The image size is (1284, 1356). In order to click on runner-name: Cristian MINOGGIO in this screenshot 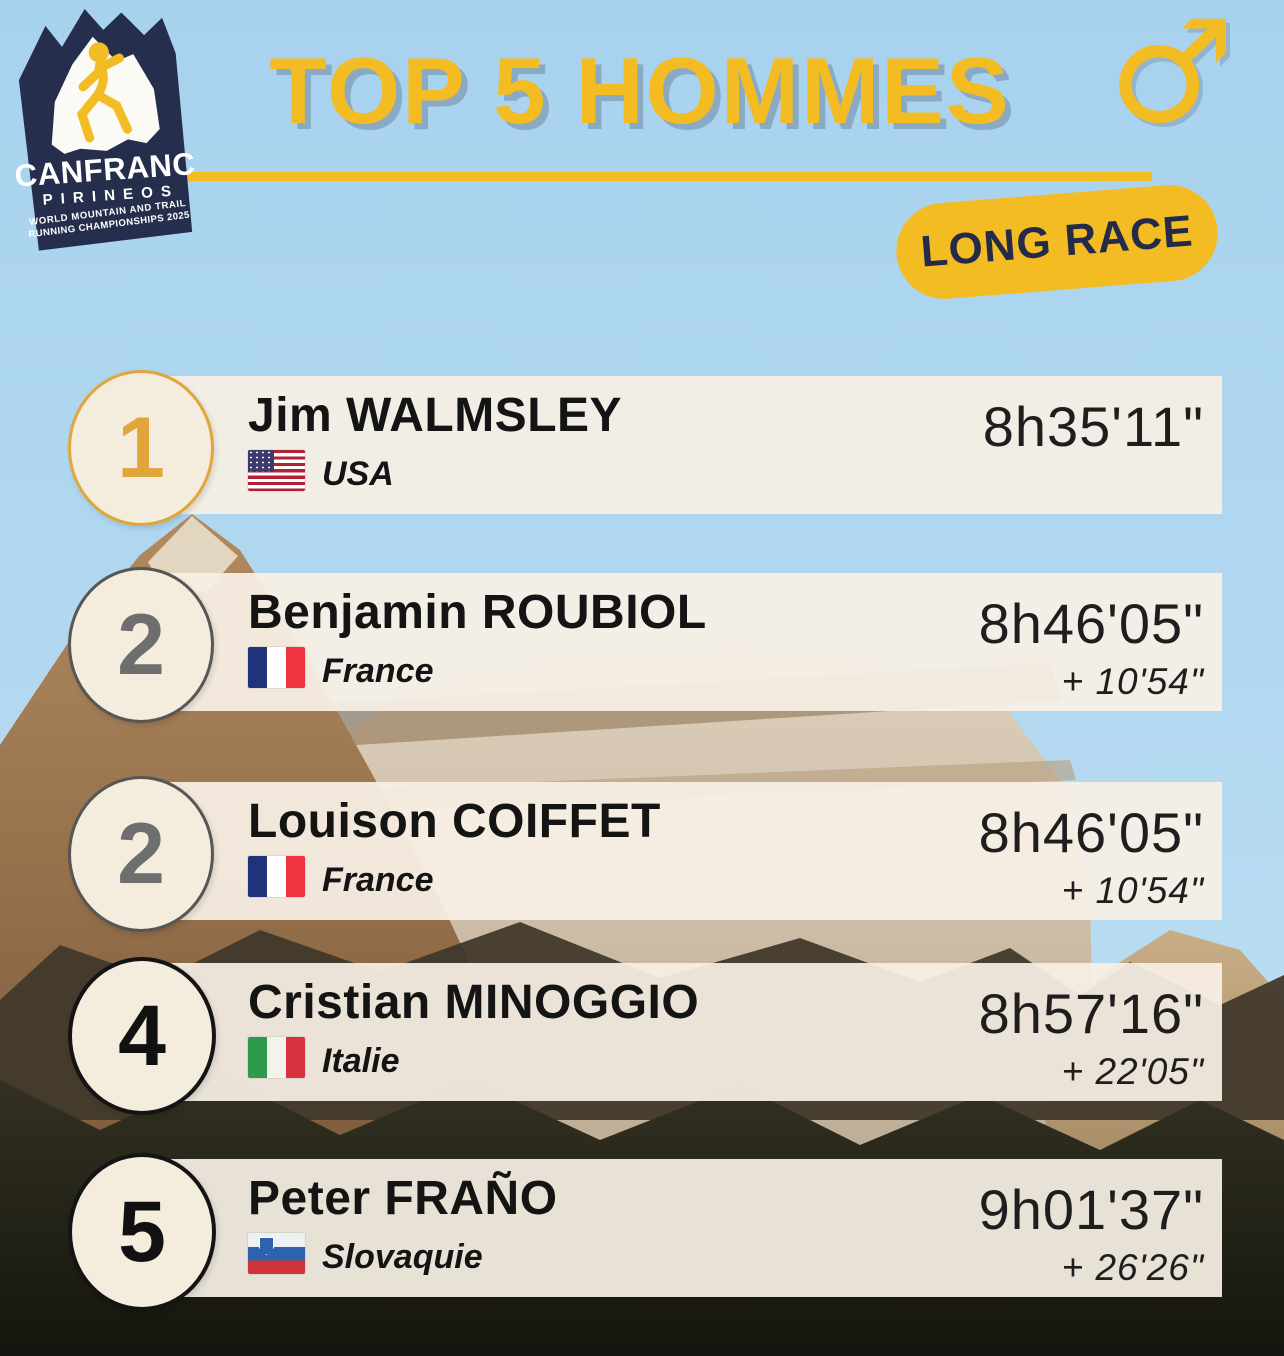, I will do `click(474, 1002)`.